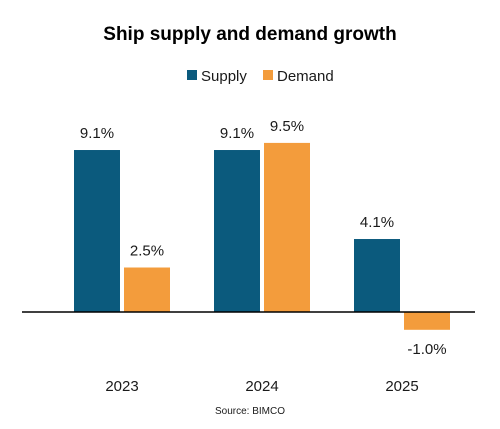 The image size is (500, 429). I want to click on bar-demand-2025, so click(427, 321).